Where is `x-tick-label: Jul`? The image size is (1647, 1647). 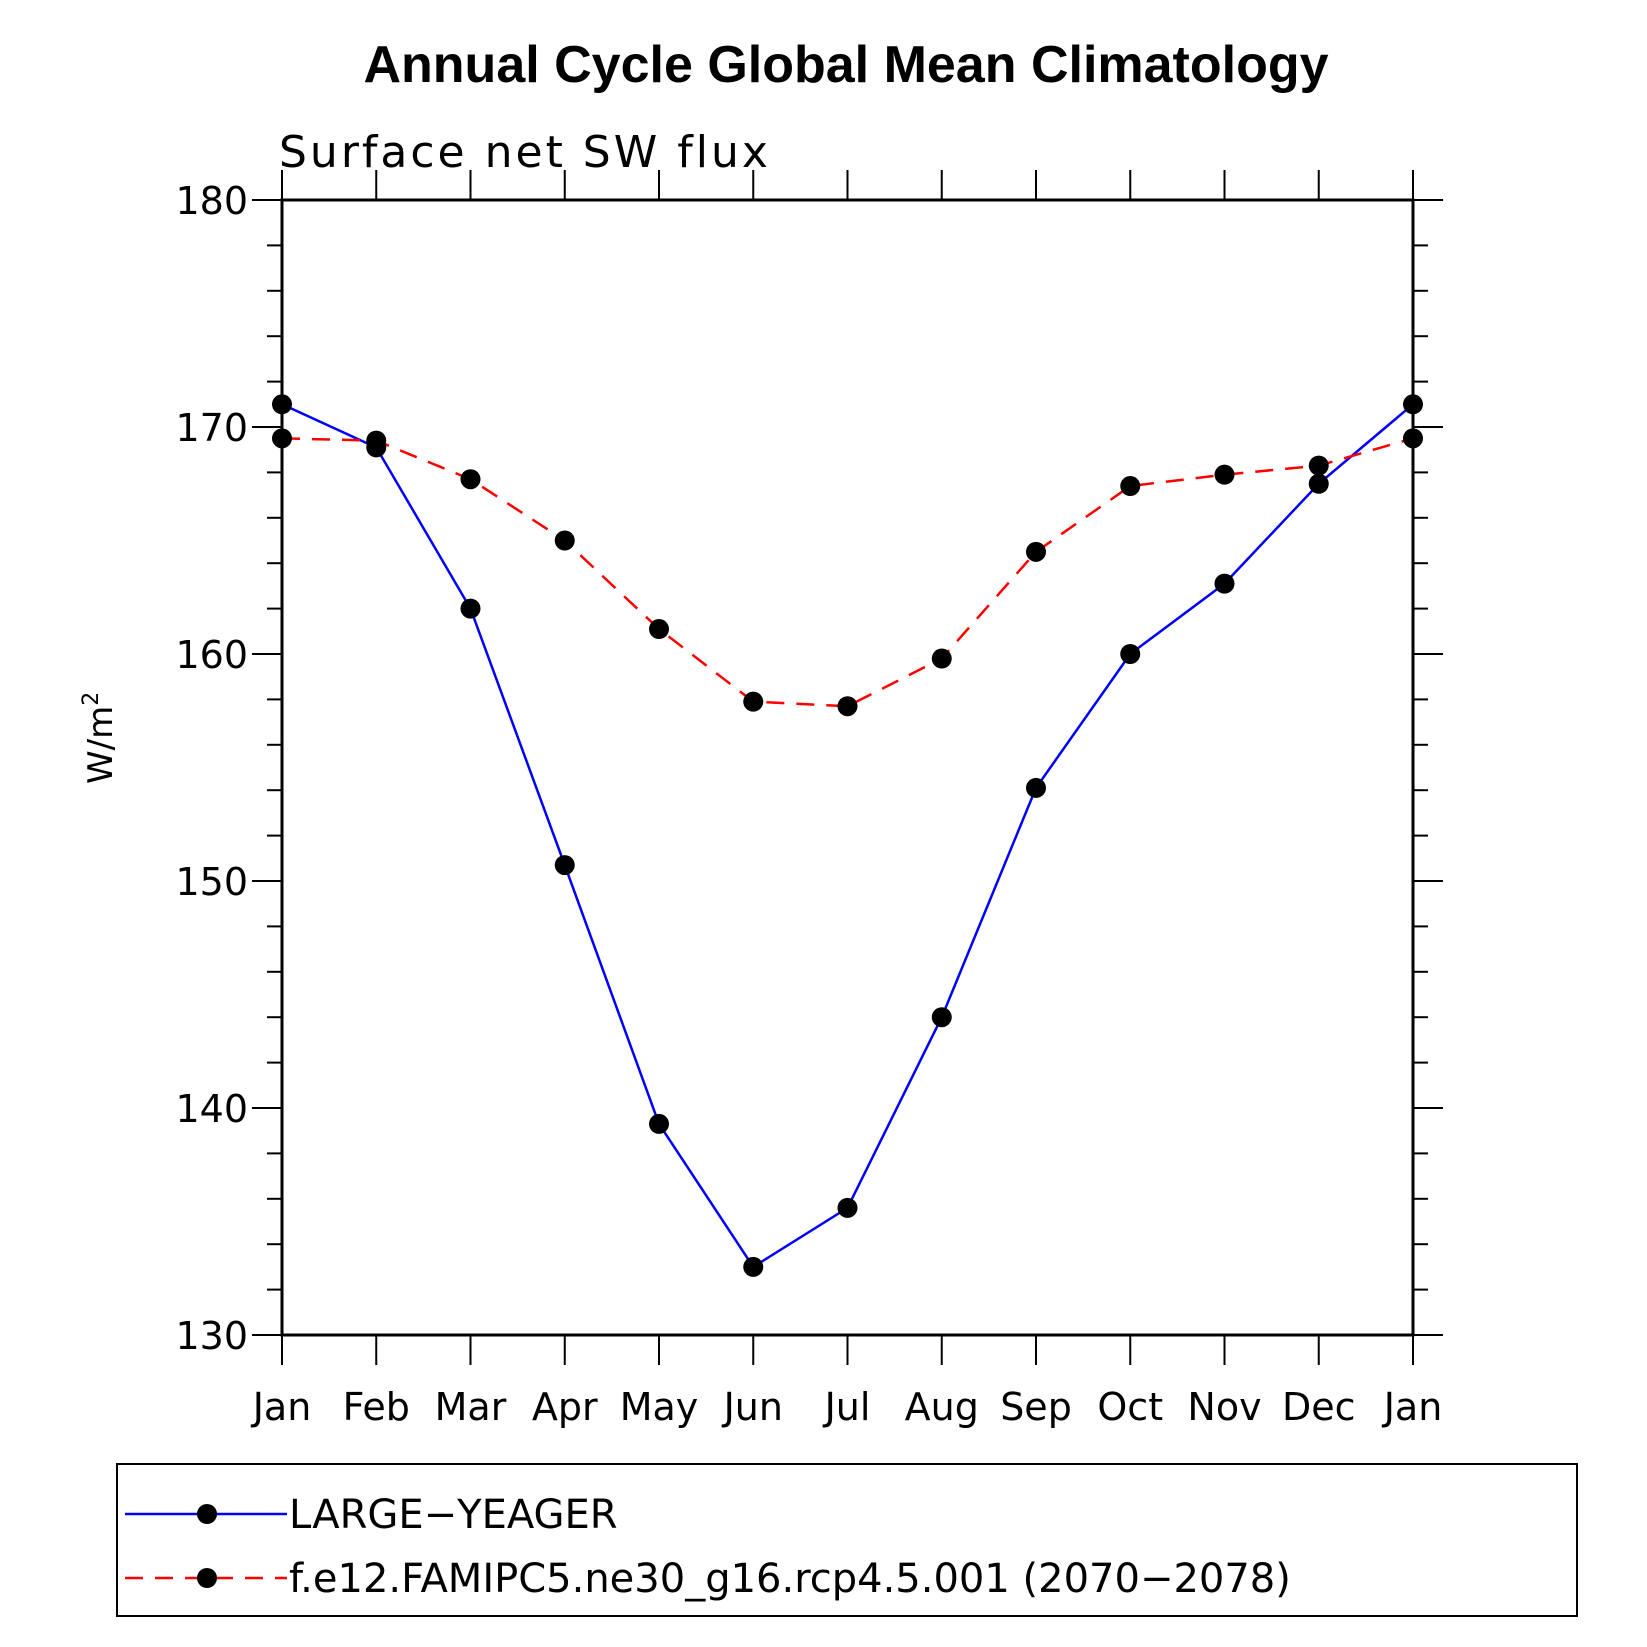 x-tick-label: Jul is located at coordinates (847, 1407).